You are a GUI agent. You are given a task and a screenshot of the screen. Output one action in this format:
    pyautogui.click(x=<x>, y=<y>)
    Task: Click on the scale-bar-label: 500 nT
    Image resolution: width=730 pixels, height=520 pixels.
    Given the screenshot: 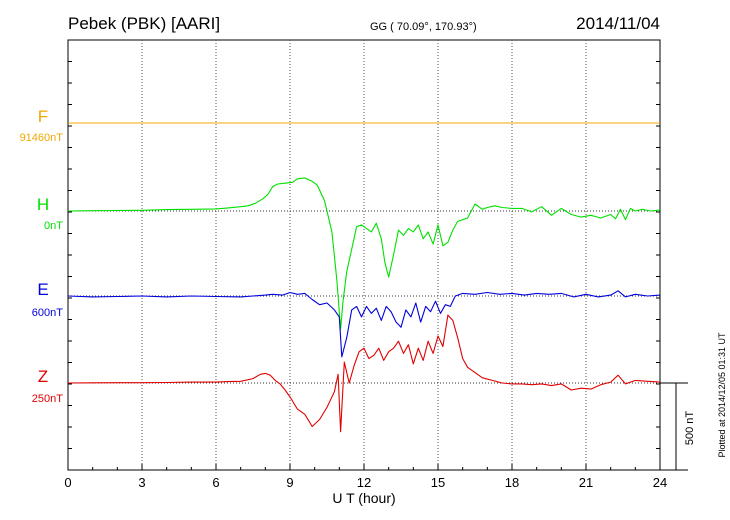 What is the action you would take?
    pyautogui.click(x=690, y=428)
    